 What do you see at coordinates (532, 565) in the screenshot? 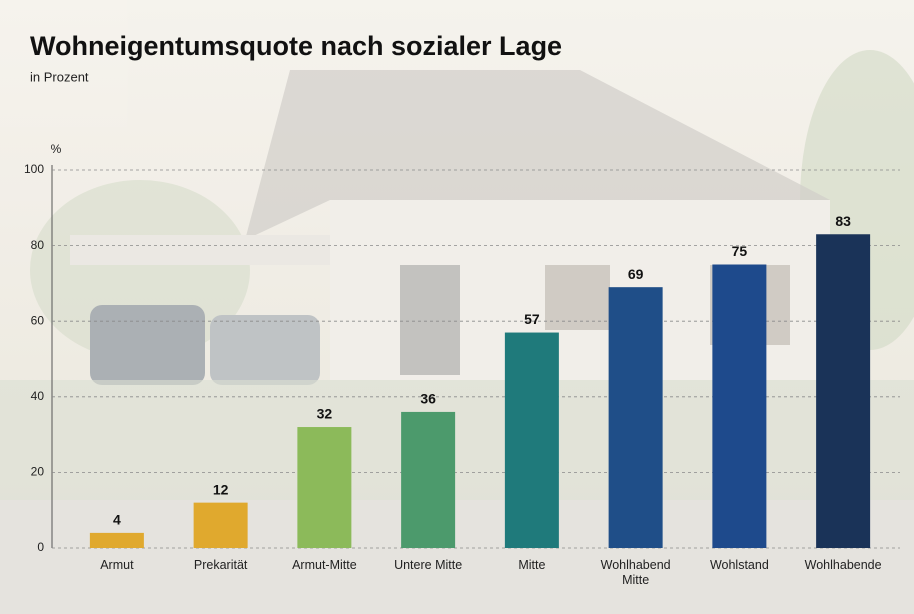
I see `x-tick-label: Mitte` at bounding box center [532, 565].